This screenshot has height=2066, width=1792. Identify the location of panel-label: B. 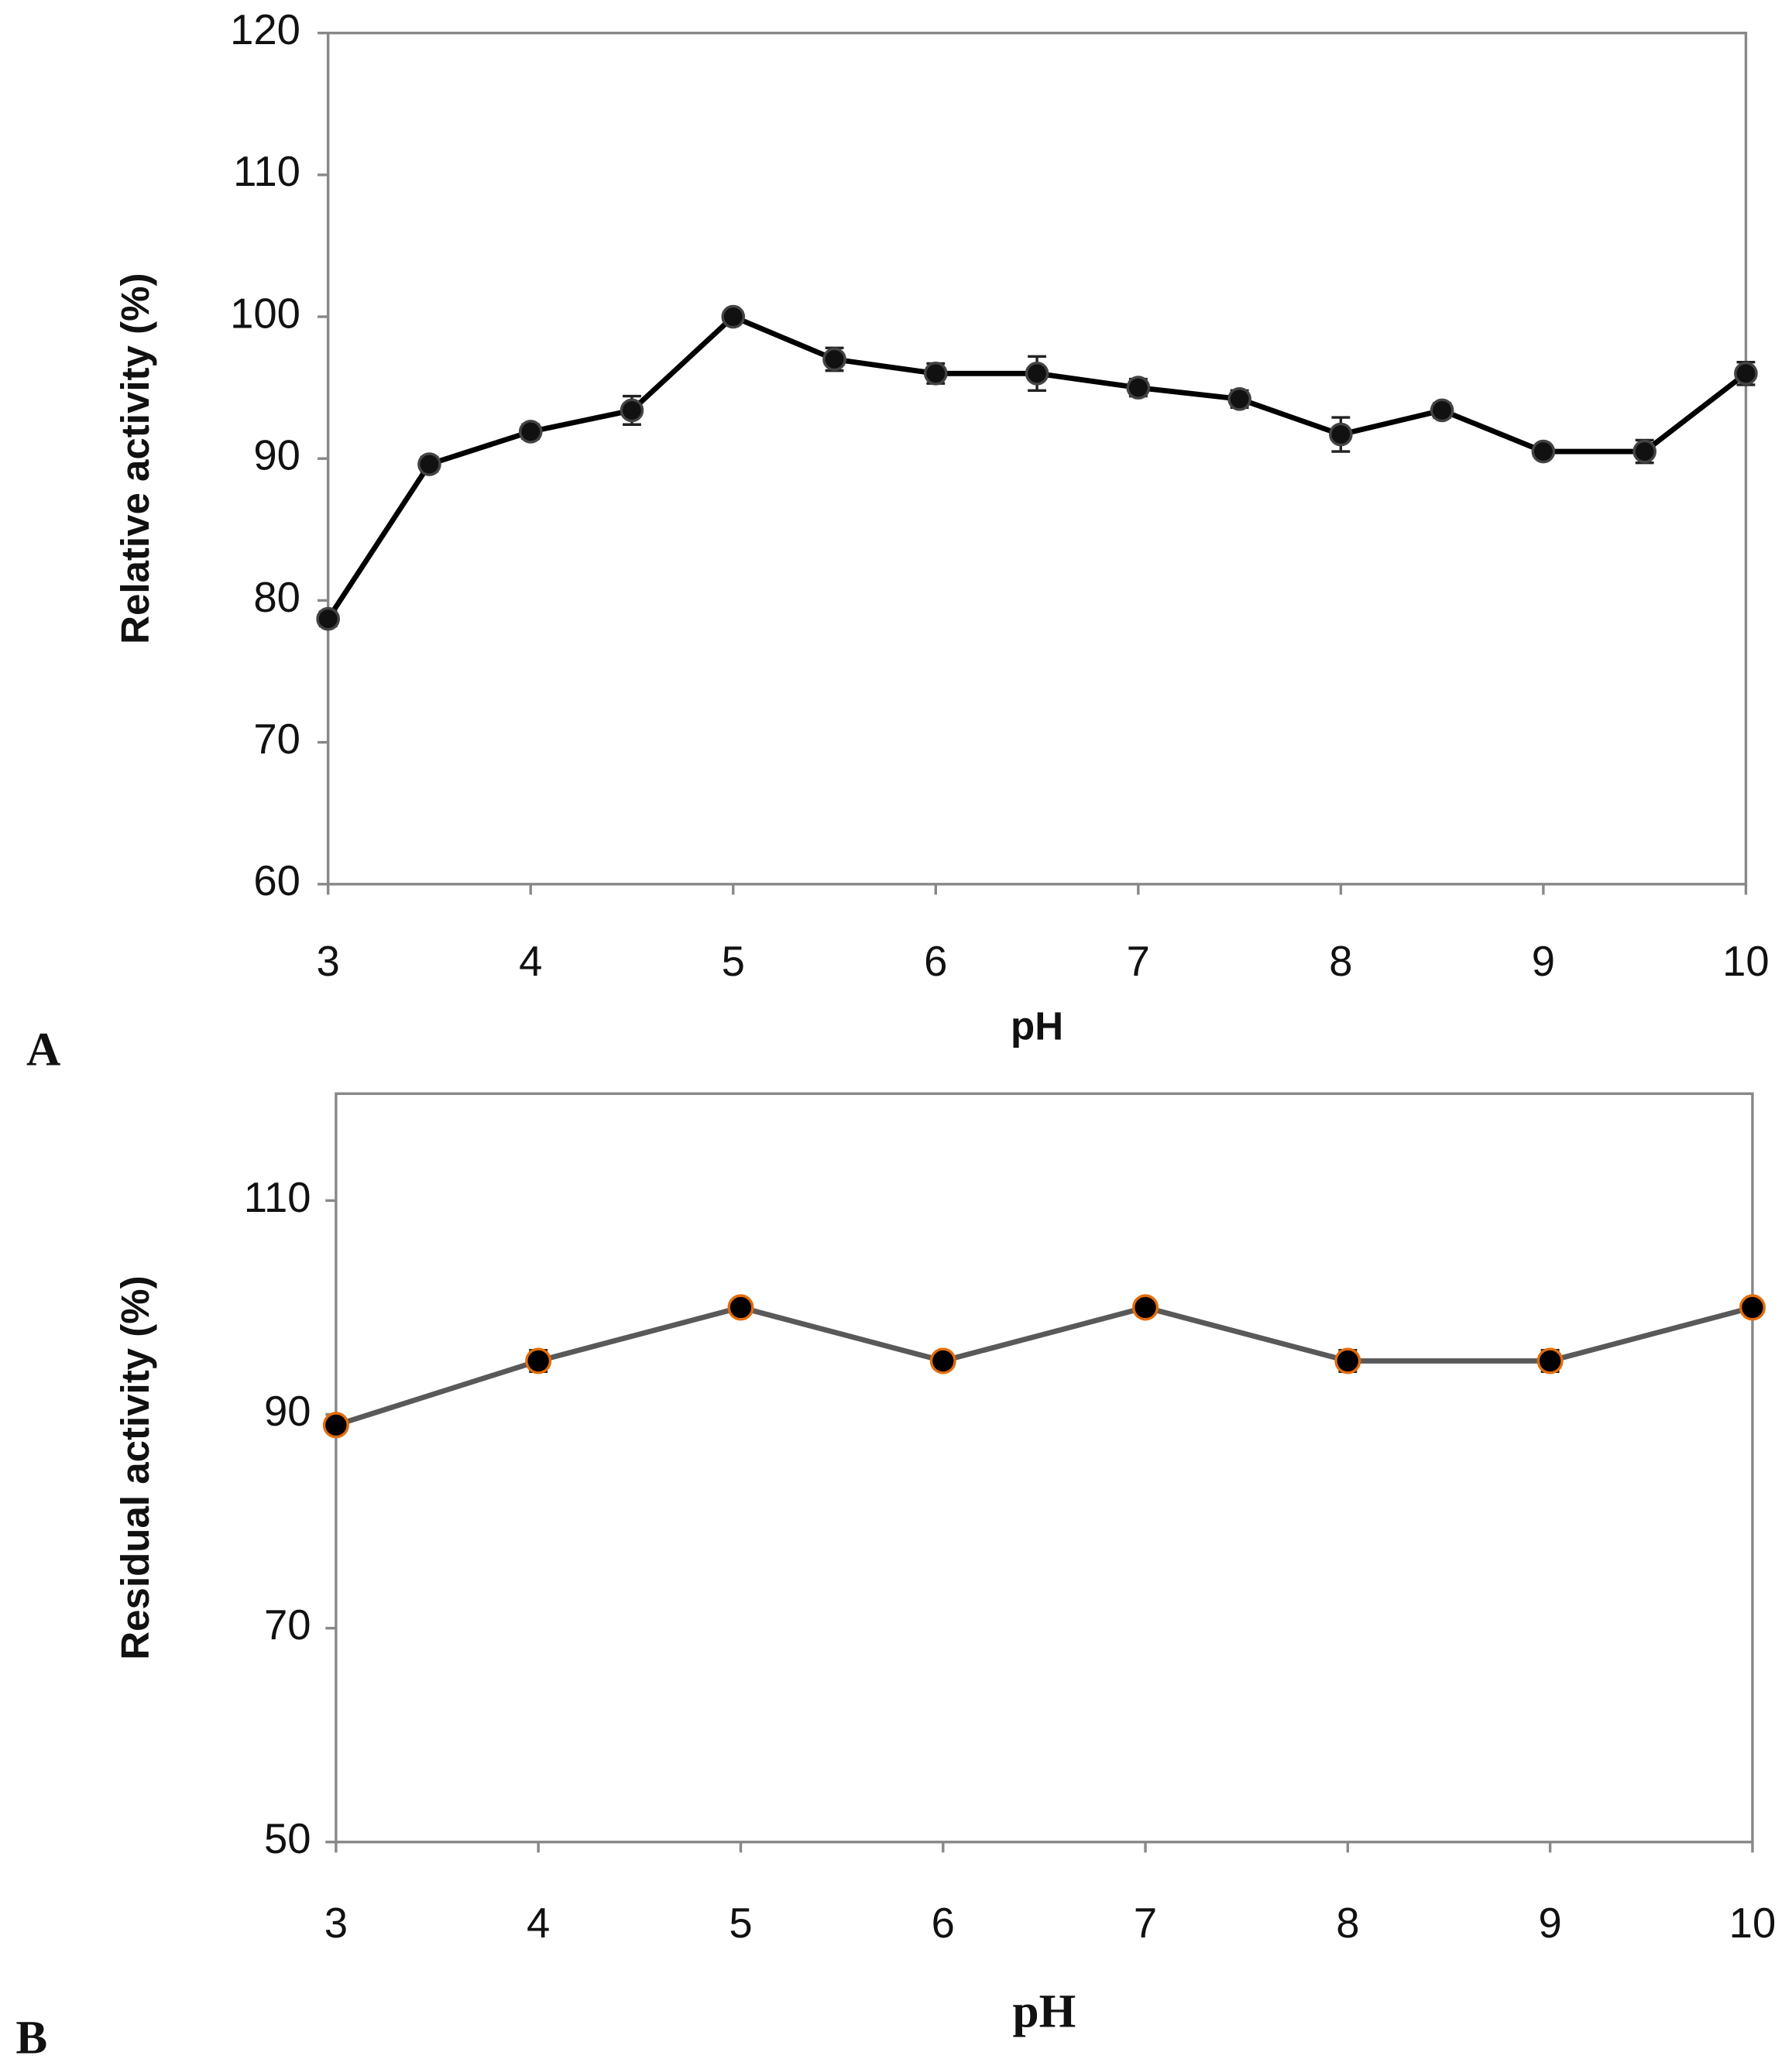
(31, 2036).